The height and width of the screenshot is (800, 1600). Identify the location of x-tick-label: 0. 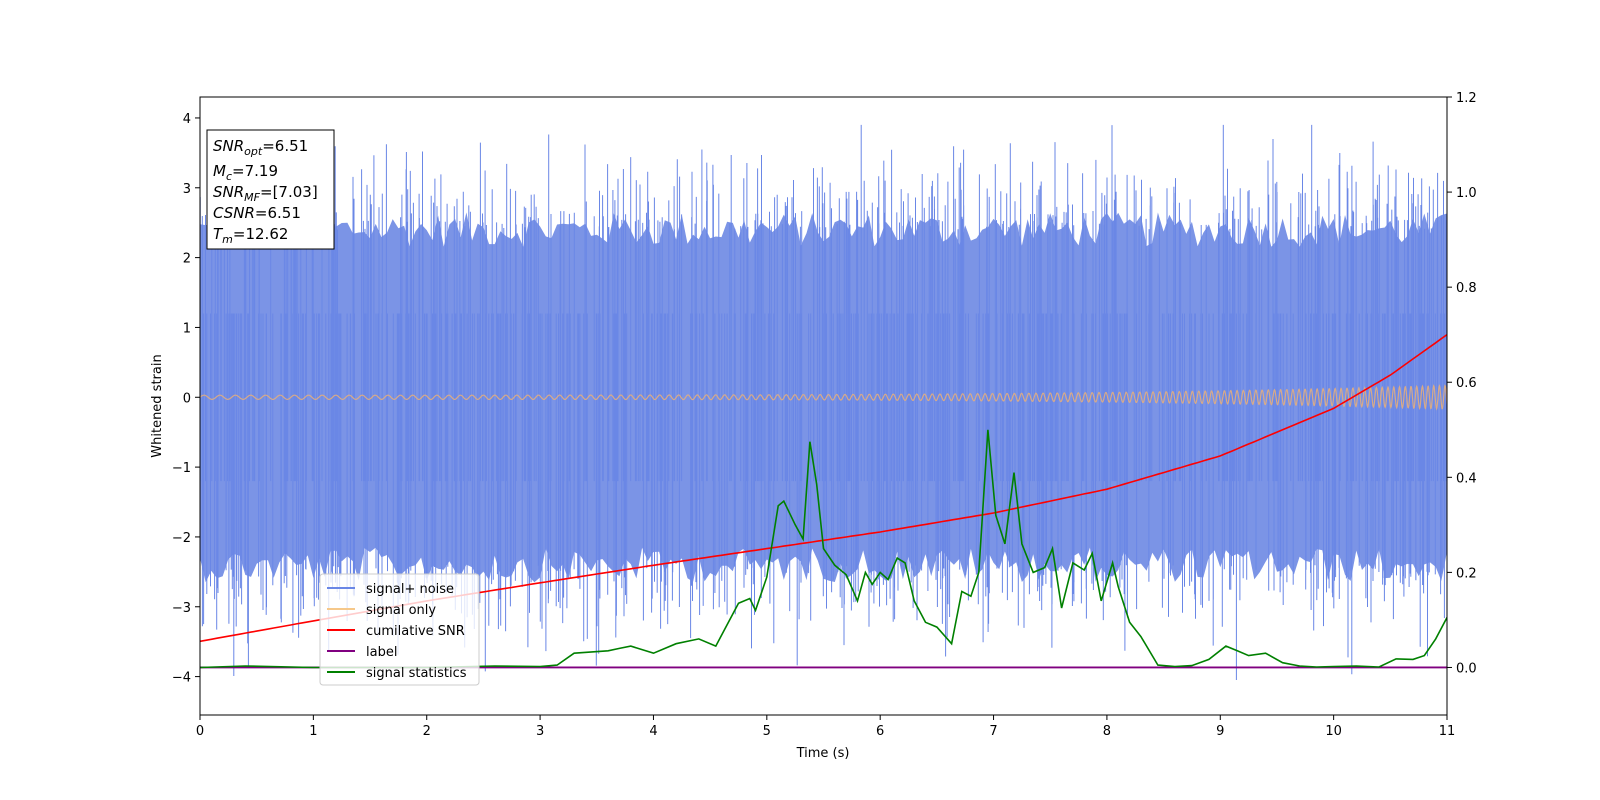
(200, 731).